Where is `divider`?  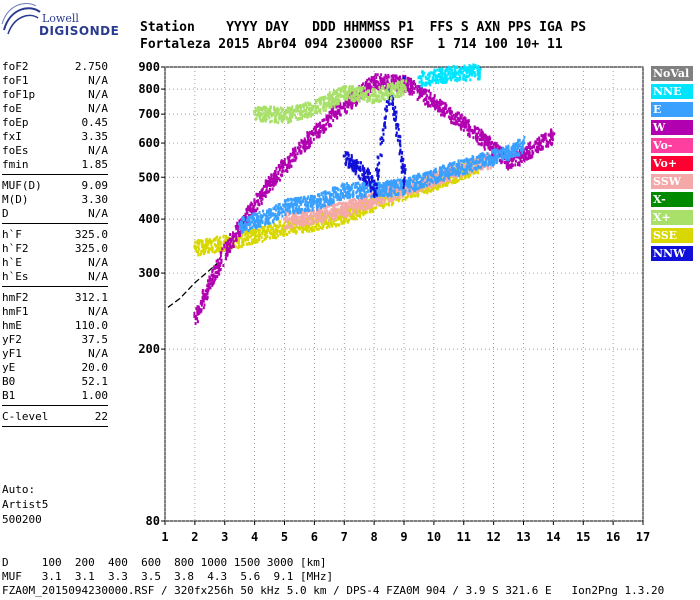 divider is located at coordinates (55, 286).